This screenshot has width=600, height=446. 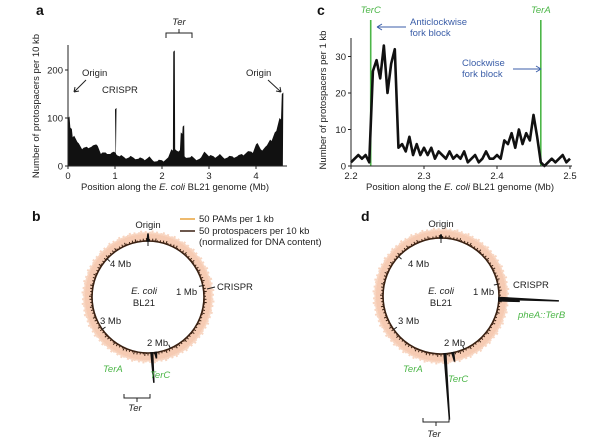 What do you see at coordinates (110, 321) in the screenshot?
I see `label-3mb: 3 Mb` at bounding box center [110, 321].